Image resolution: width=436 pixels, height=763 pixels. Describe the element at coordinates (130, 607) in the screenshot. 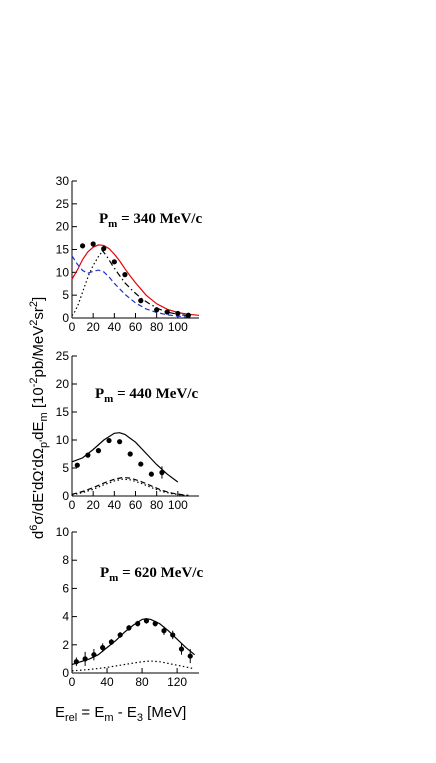

I see `chart-panel-3: 0 2 4 6 8 10 0 40 80 120 Pm = 620 MeV/c` at that location.